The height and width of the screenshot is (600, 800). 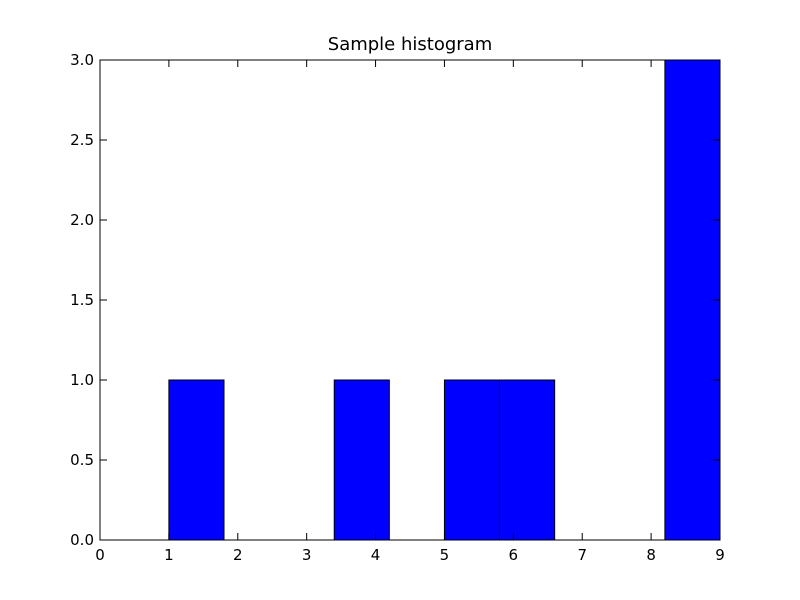 I want to click on x-tick-label: 4, so click(x=376, y=555).